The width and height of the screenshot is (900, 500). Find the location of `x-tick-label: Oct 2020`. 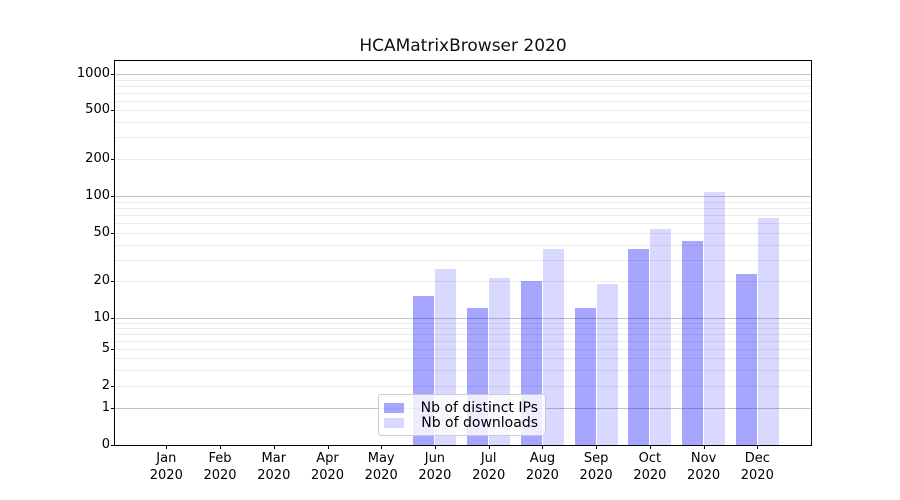

x-tick-label: Oct 2020 is located at coordinates (650, 467).